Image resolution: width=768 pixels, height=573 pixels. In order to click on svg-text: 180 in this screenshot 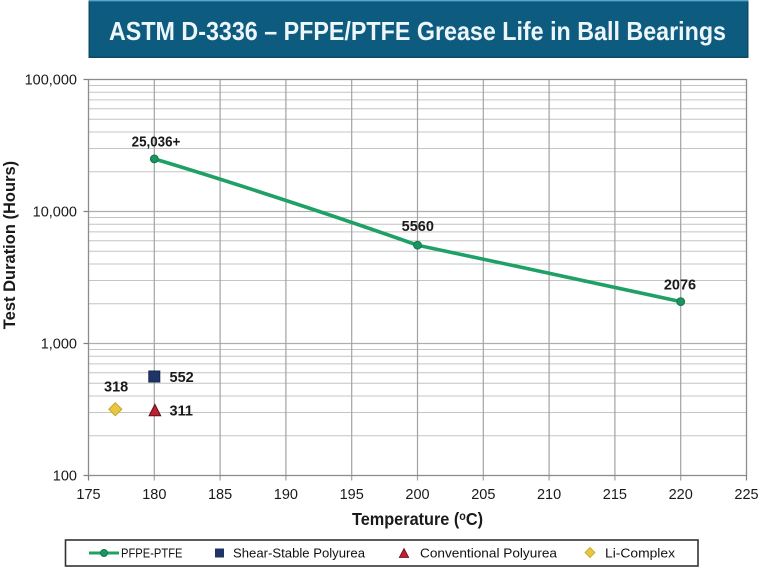, I will do `click(154, 495)`.